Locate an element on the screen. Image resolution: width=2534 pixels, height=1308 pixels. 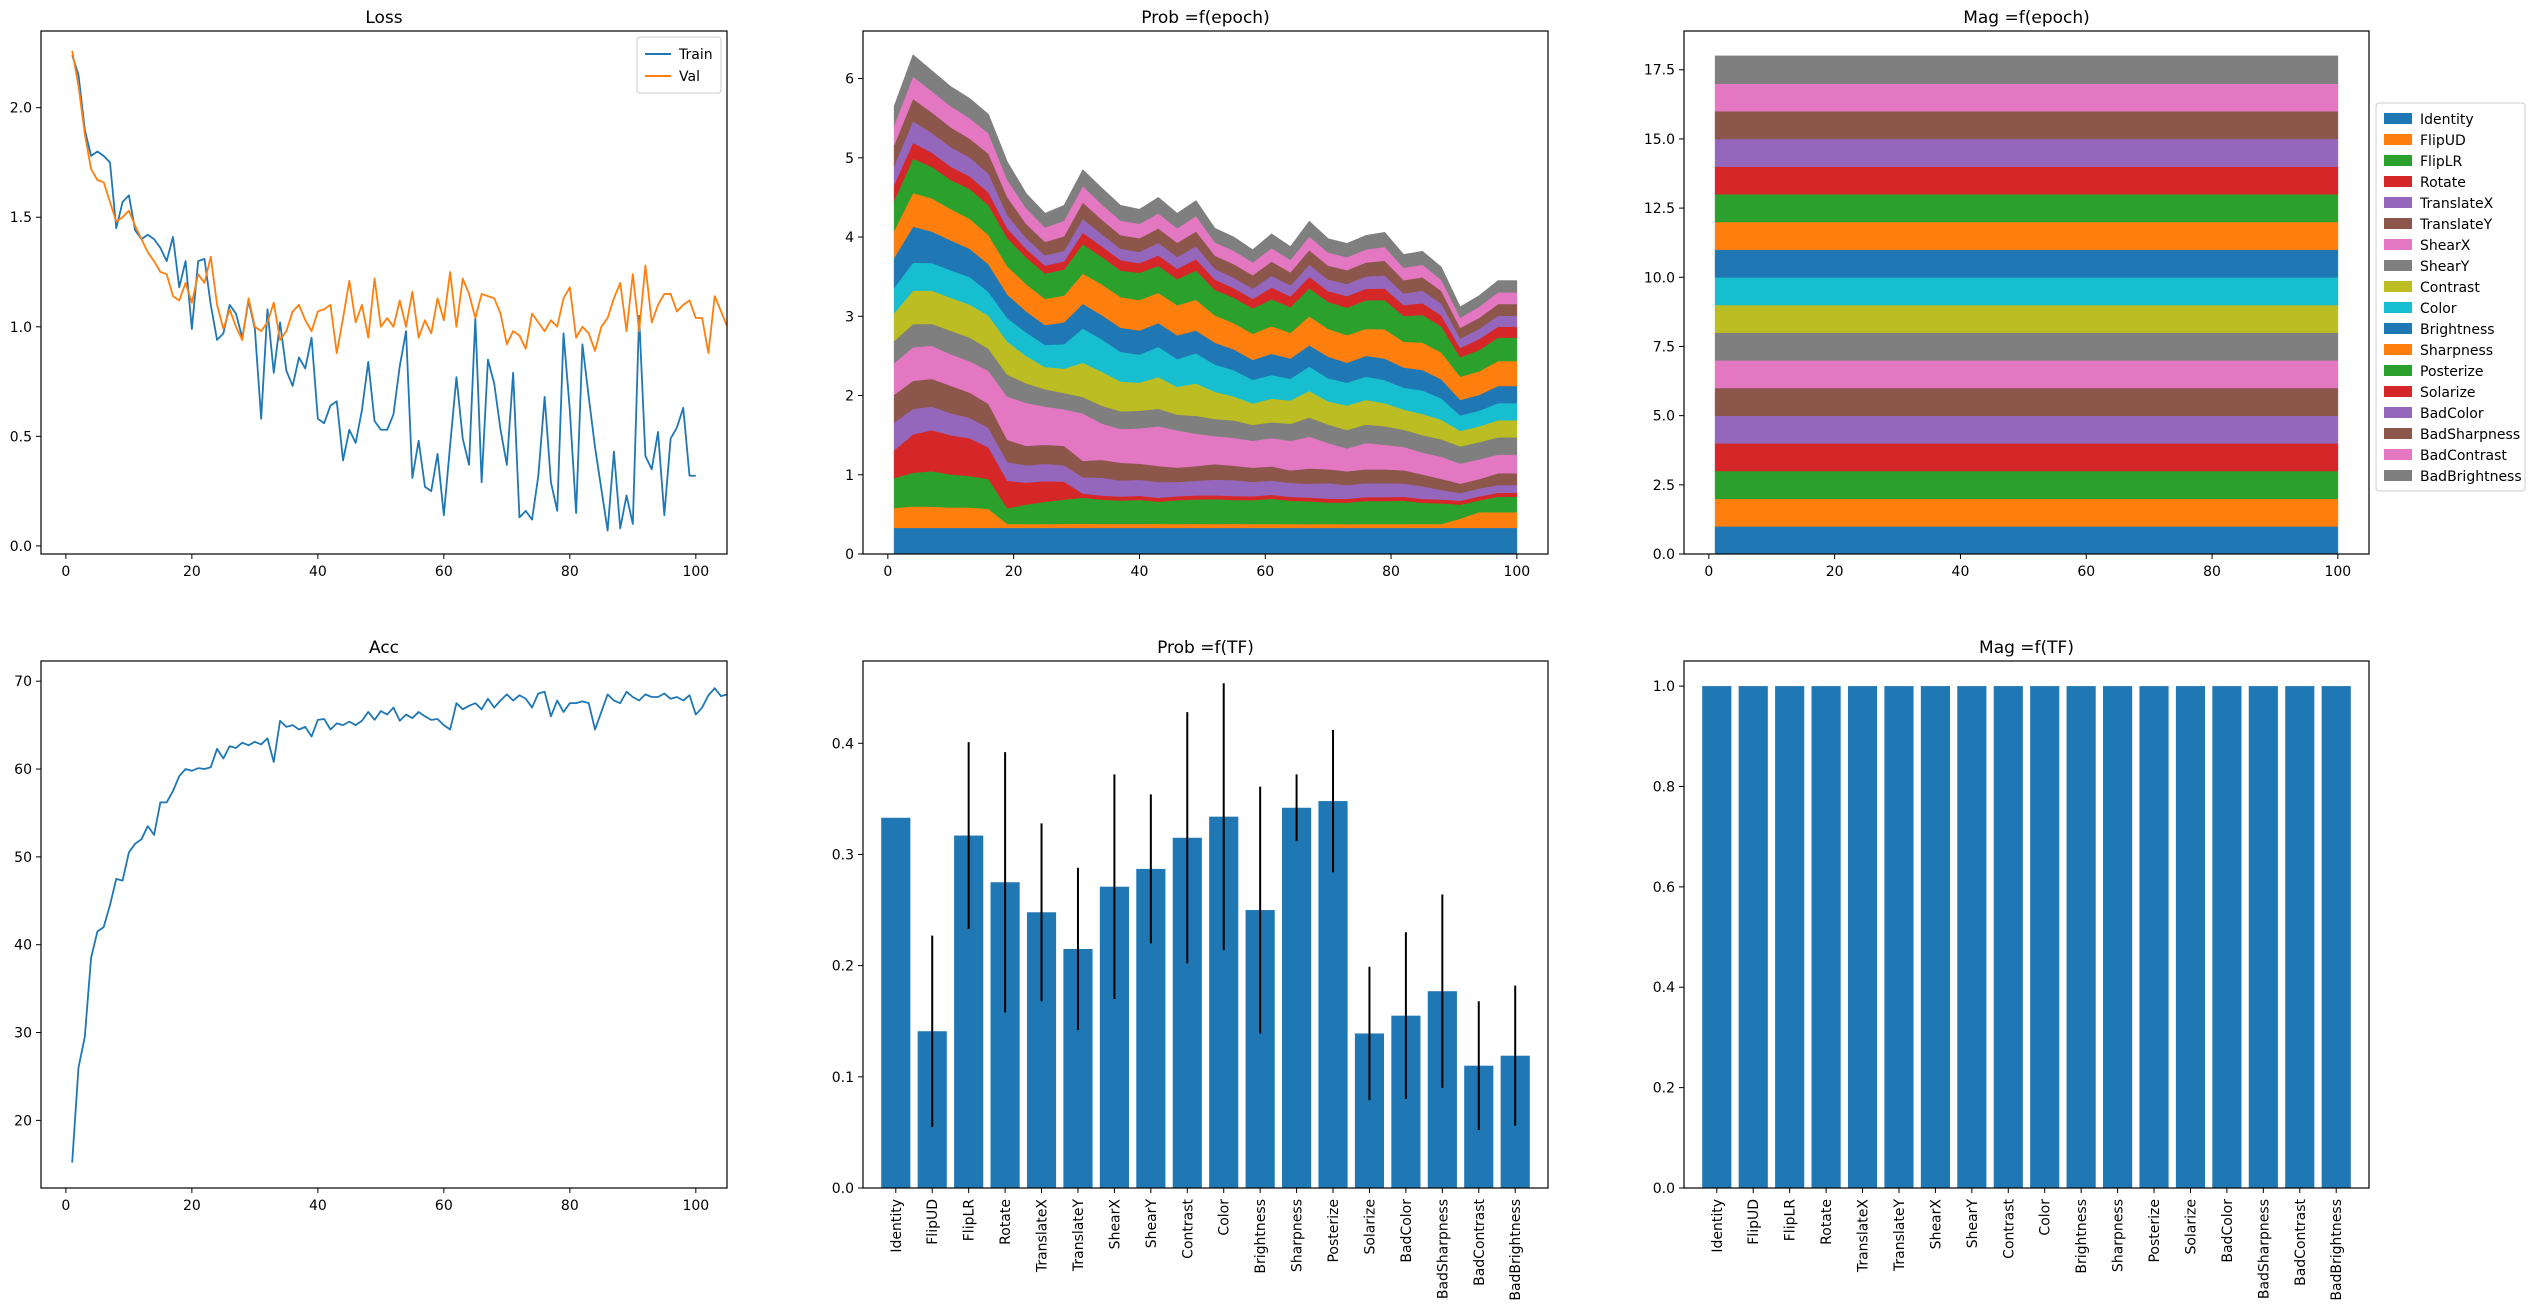
prob_tf-xtick-label: Contrast is located at coordinates (1188, 1228).